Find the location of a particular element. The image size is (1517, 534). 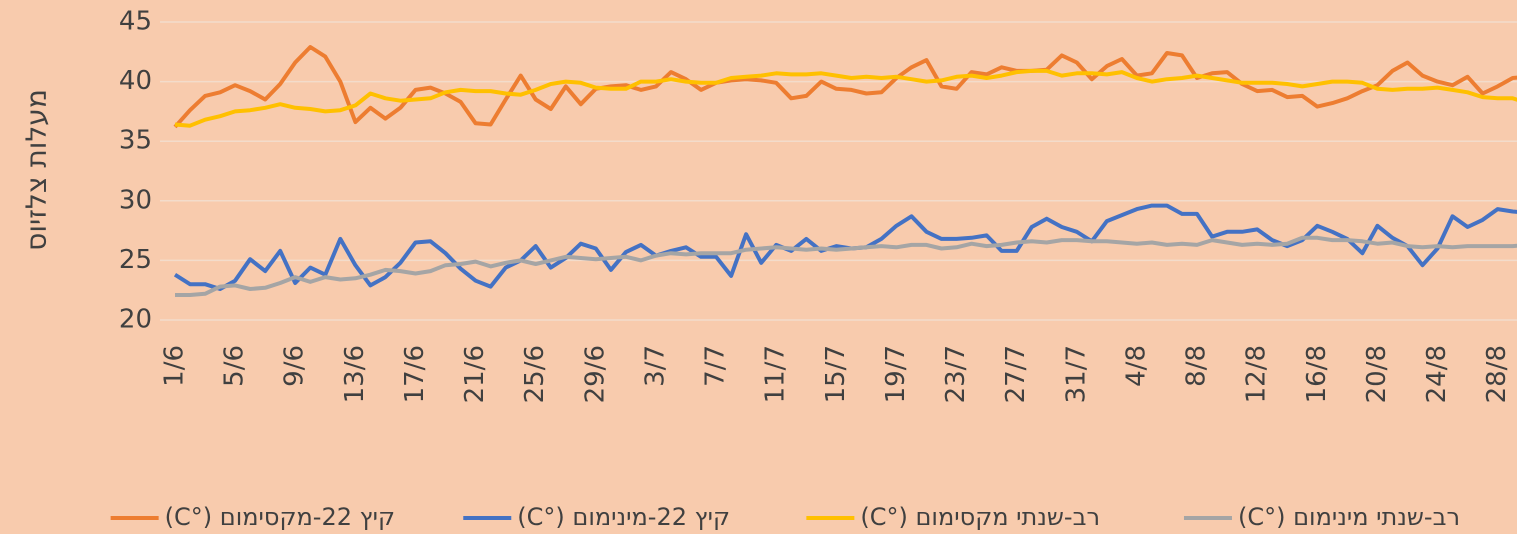

y-axis-label: מעלות צלזיוס is located at coordinates (36, 170).